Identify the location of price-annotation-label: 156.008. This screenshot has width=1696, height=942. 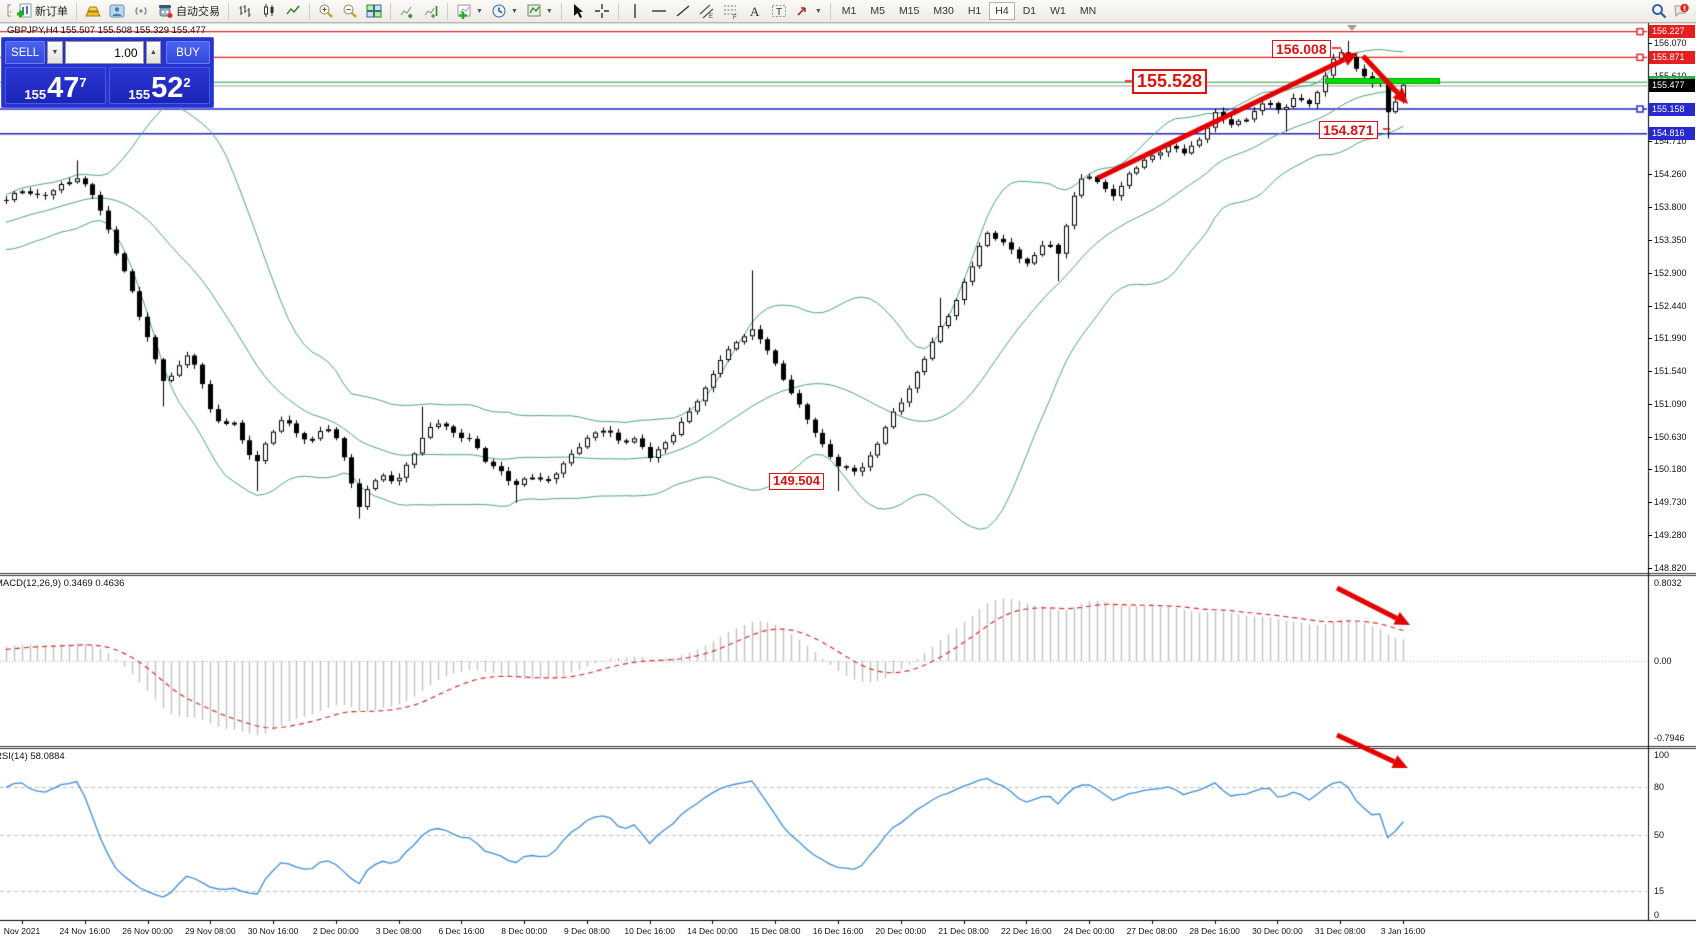
(1301, 49).